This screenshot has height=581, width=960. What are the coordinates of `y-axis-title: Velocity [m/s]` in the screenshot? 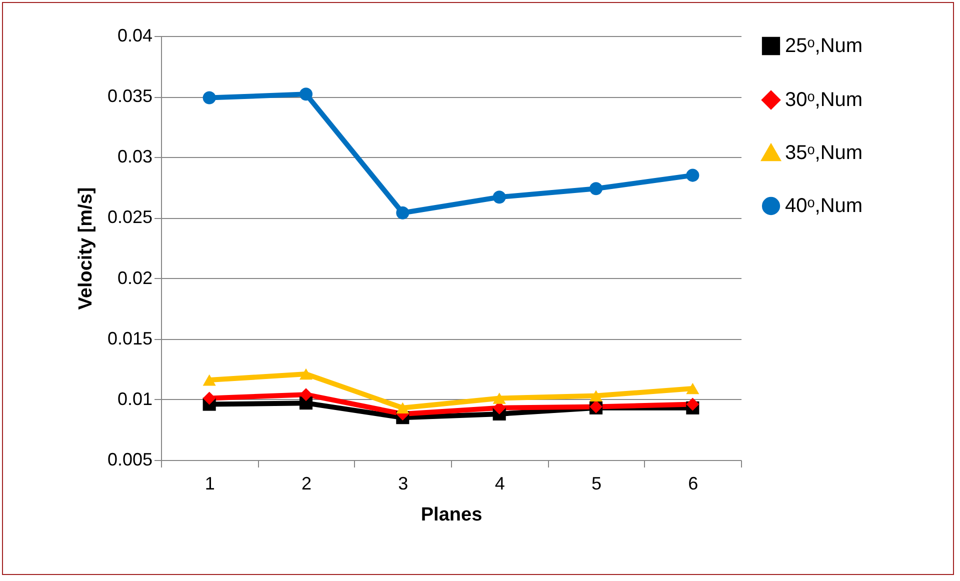 It's located at (85, 248).